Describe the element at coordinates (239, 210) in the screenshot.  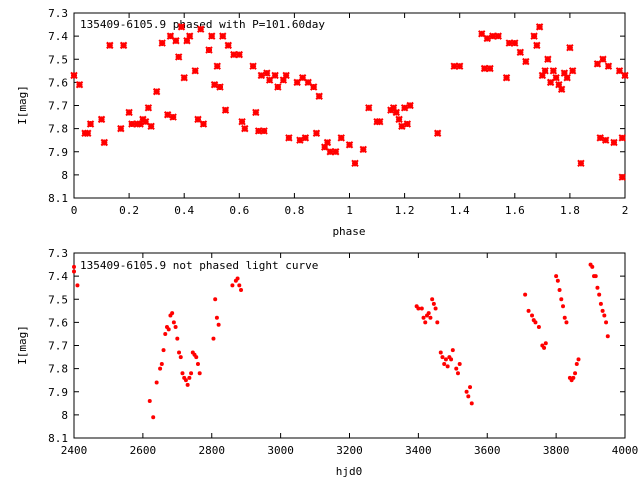
I see `phased-x-tick-label: 0.6` at that location.